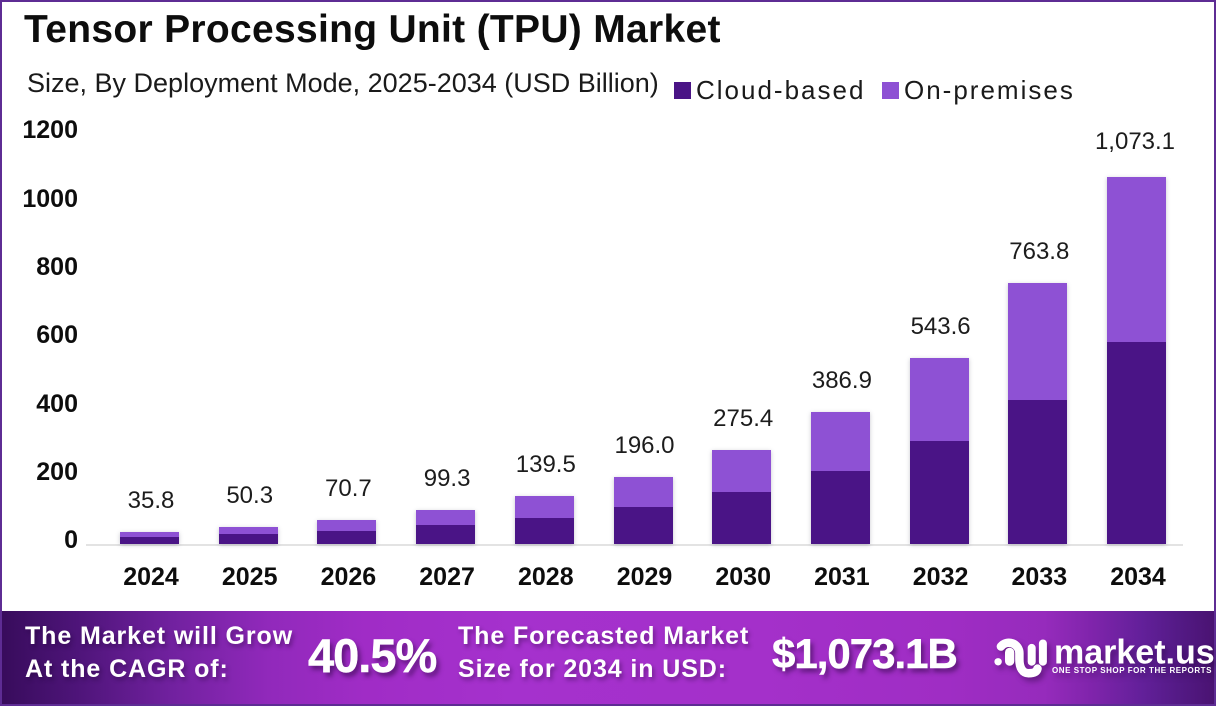 This screenshot has height=706, width=1216. I want to click on svg-text: market.us, so click(1134, 653).